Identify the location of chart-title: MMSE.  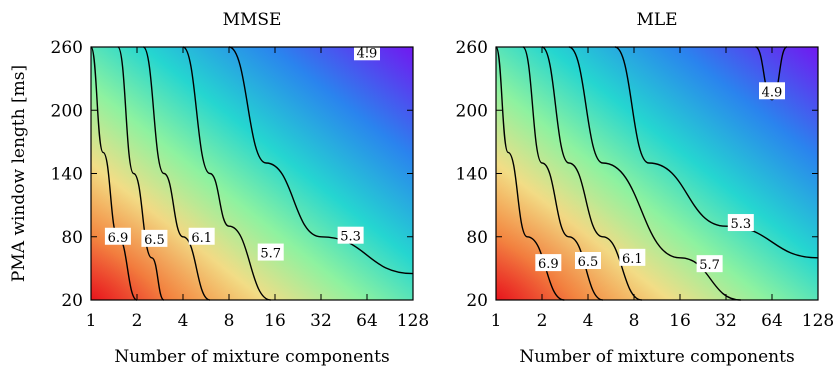
(252, 20).